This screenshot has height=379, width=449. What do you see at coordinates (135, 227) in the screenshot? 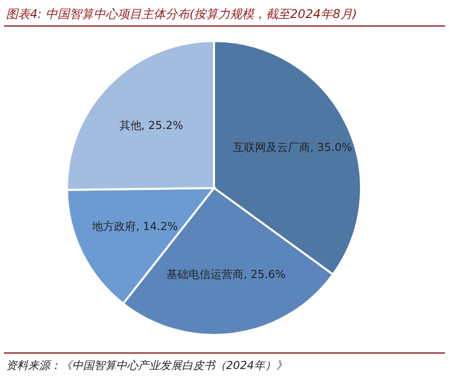
I see `slice-label: 地方政府, 14.2%` at bounding box center [135, 227].